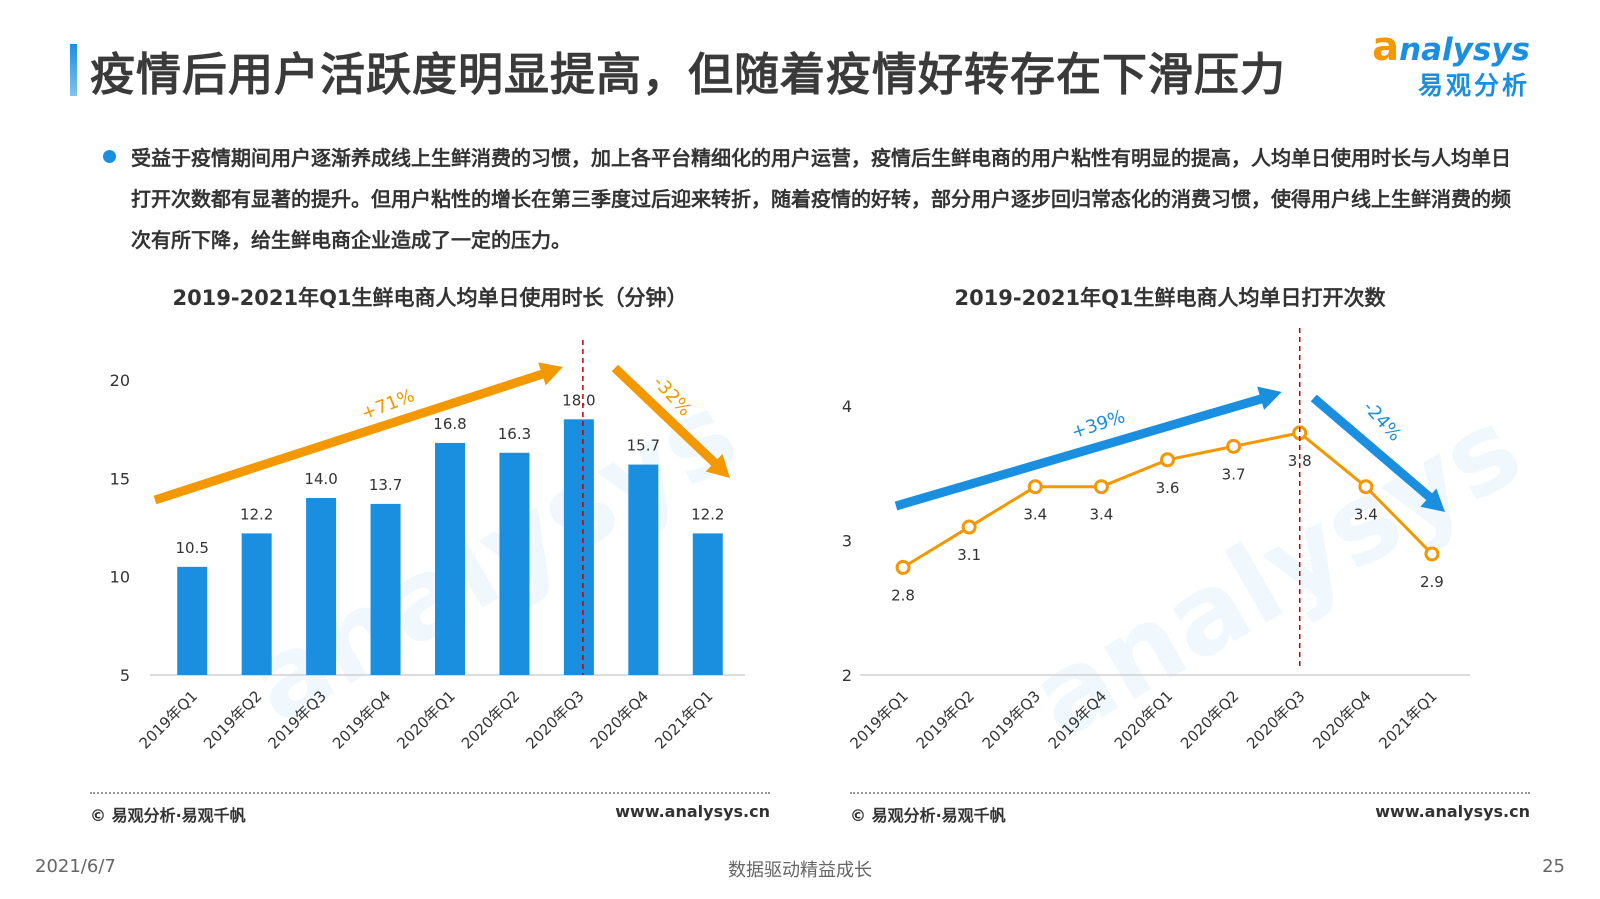 The image size is (1600, 899). What do you see at coordinates (1464, 50) in the screenshot?
I see `logo-brand-rest: nalysys` at bounding box center [1464, 50].